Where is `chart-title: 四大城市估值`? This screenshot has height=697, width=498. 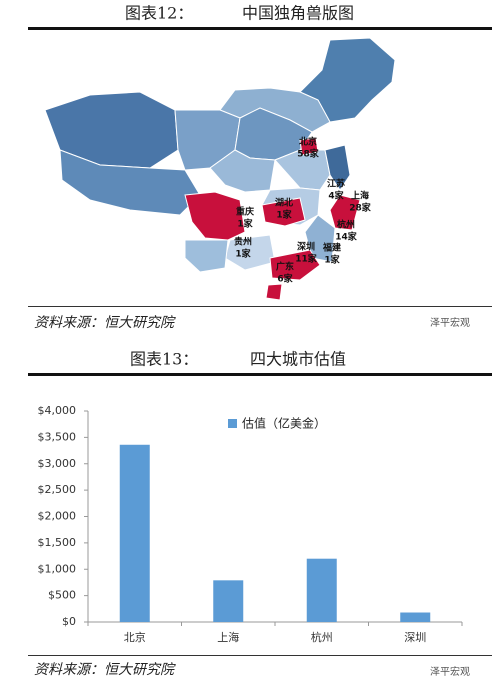 chart-title: 四大城市估值 is located at coordinates (298, 359).